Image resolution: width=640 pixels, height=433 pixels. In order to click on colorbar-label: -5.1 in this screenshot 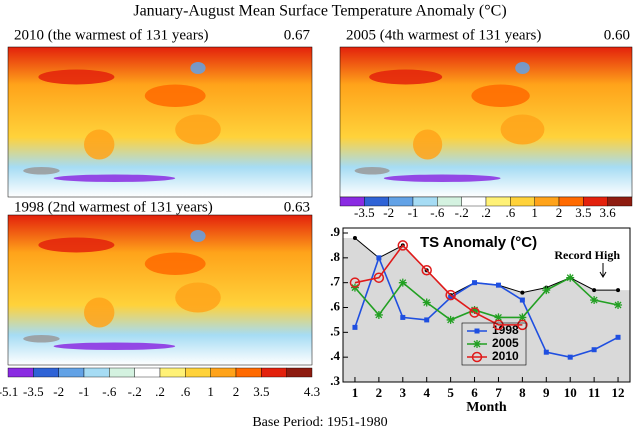, I will do `click(9, 391)`.